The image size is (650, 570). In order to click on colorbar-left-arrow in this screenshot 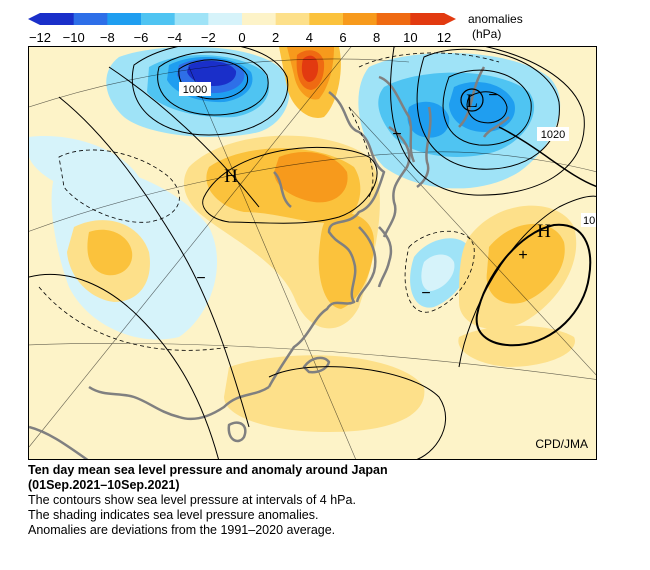, I will do `click(34, 19)`.